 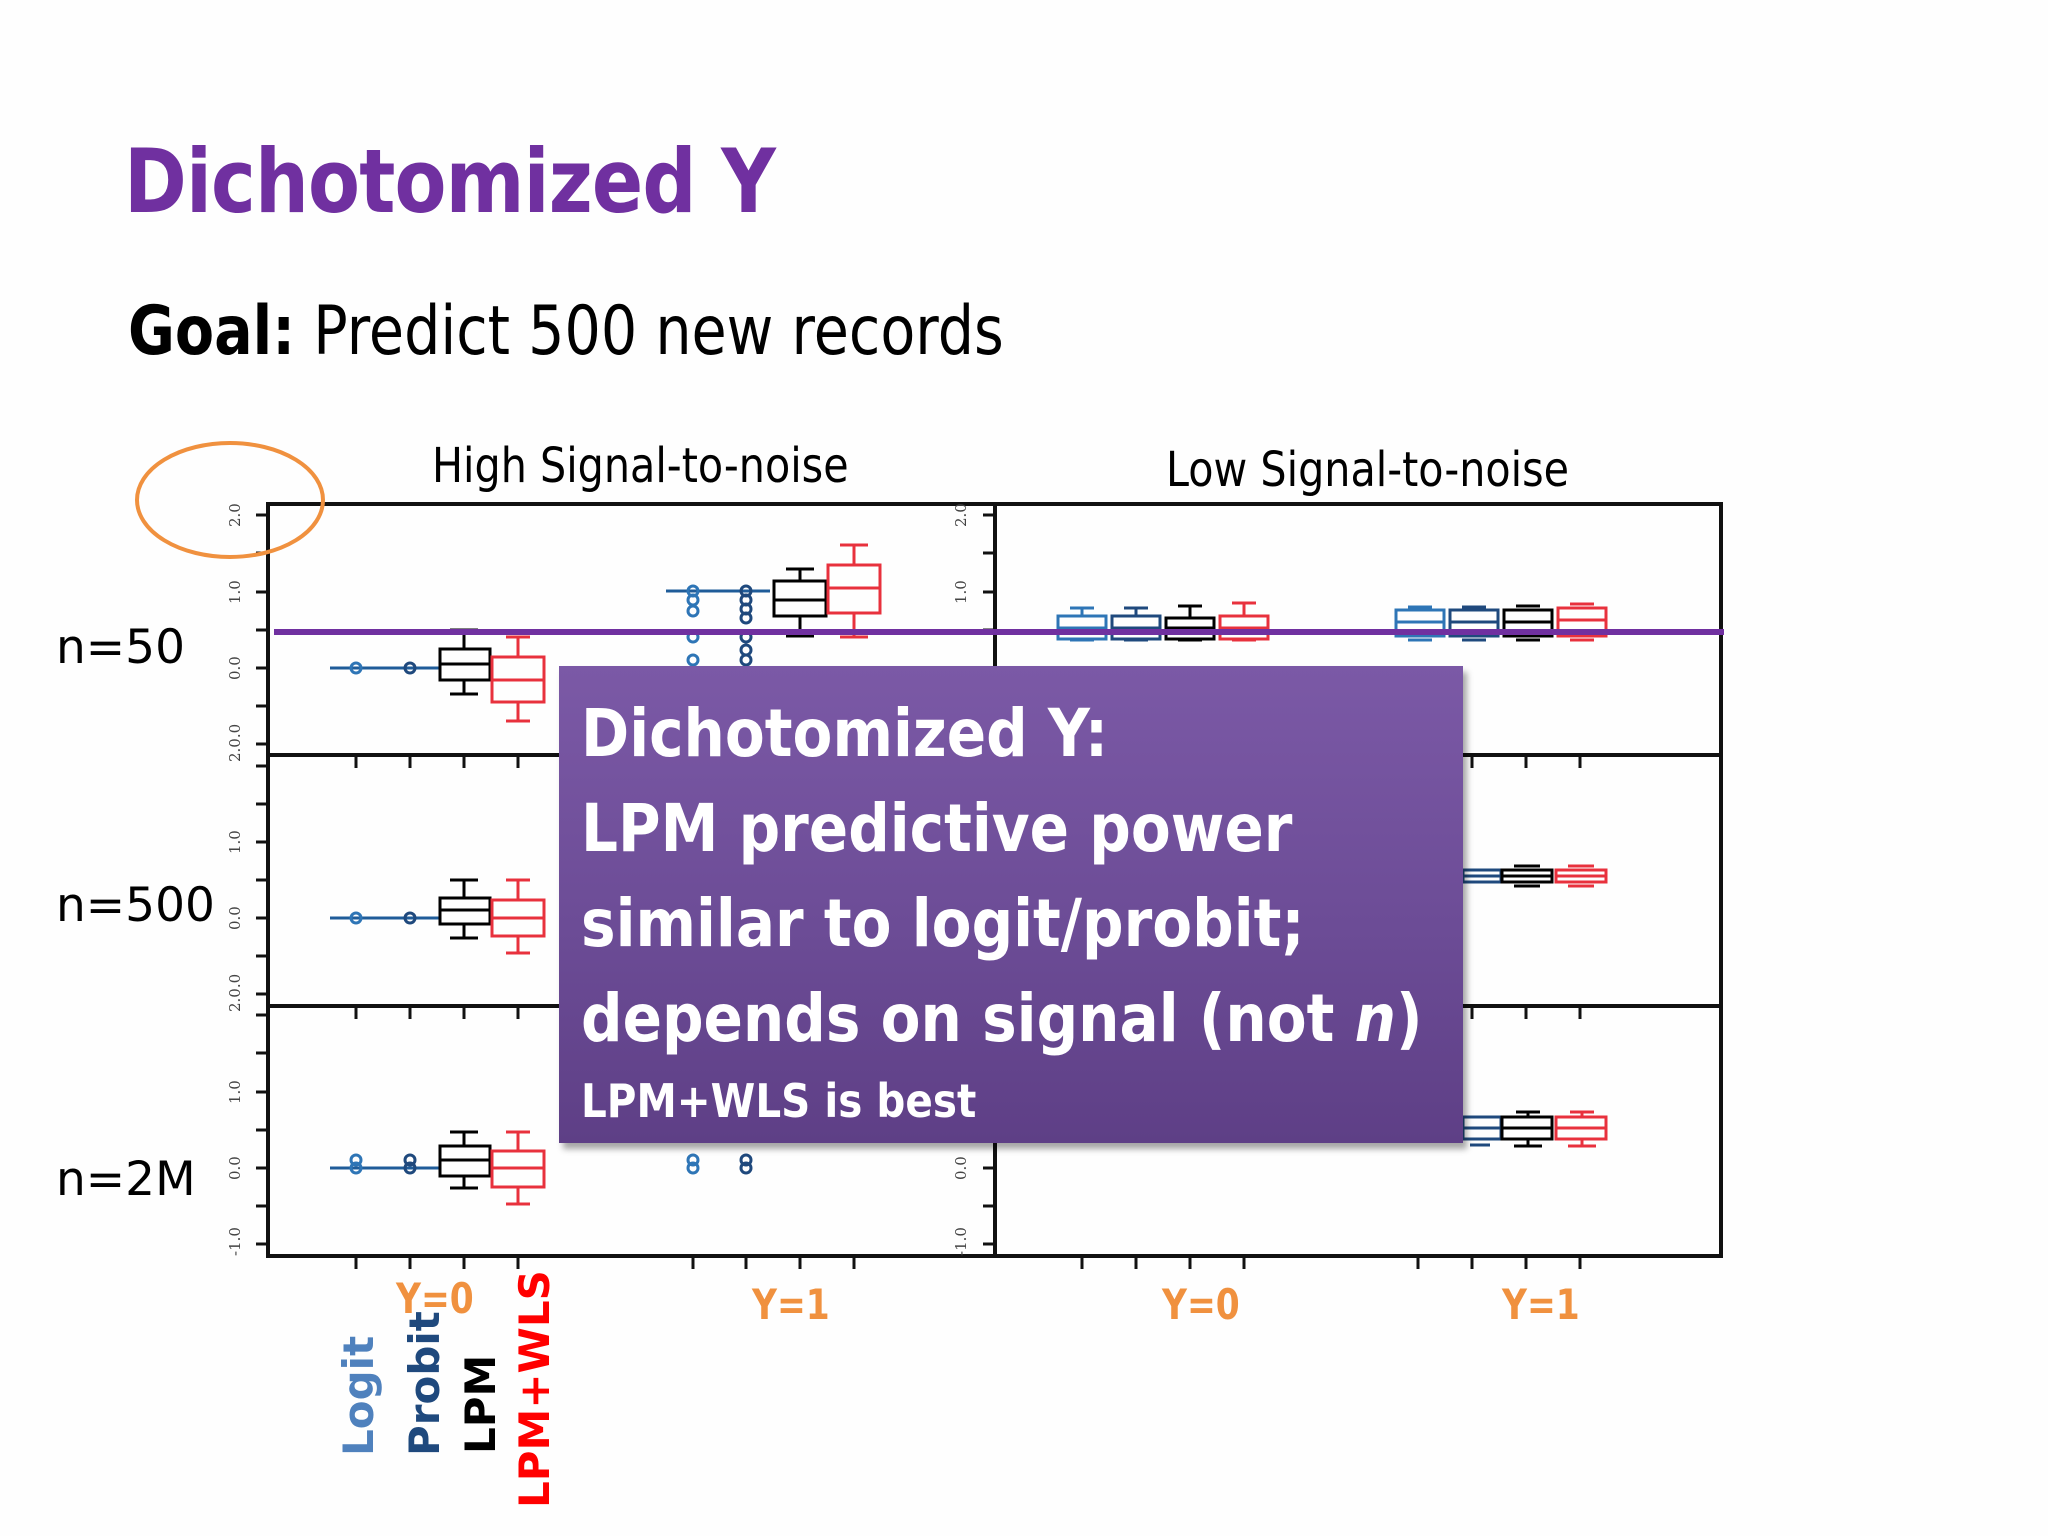 I want to click on row-label-n2m: n=2M, so click(x=126, y=1179).